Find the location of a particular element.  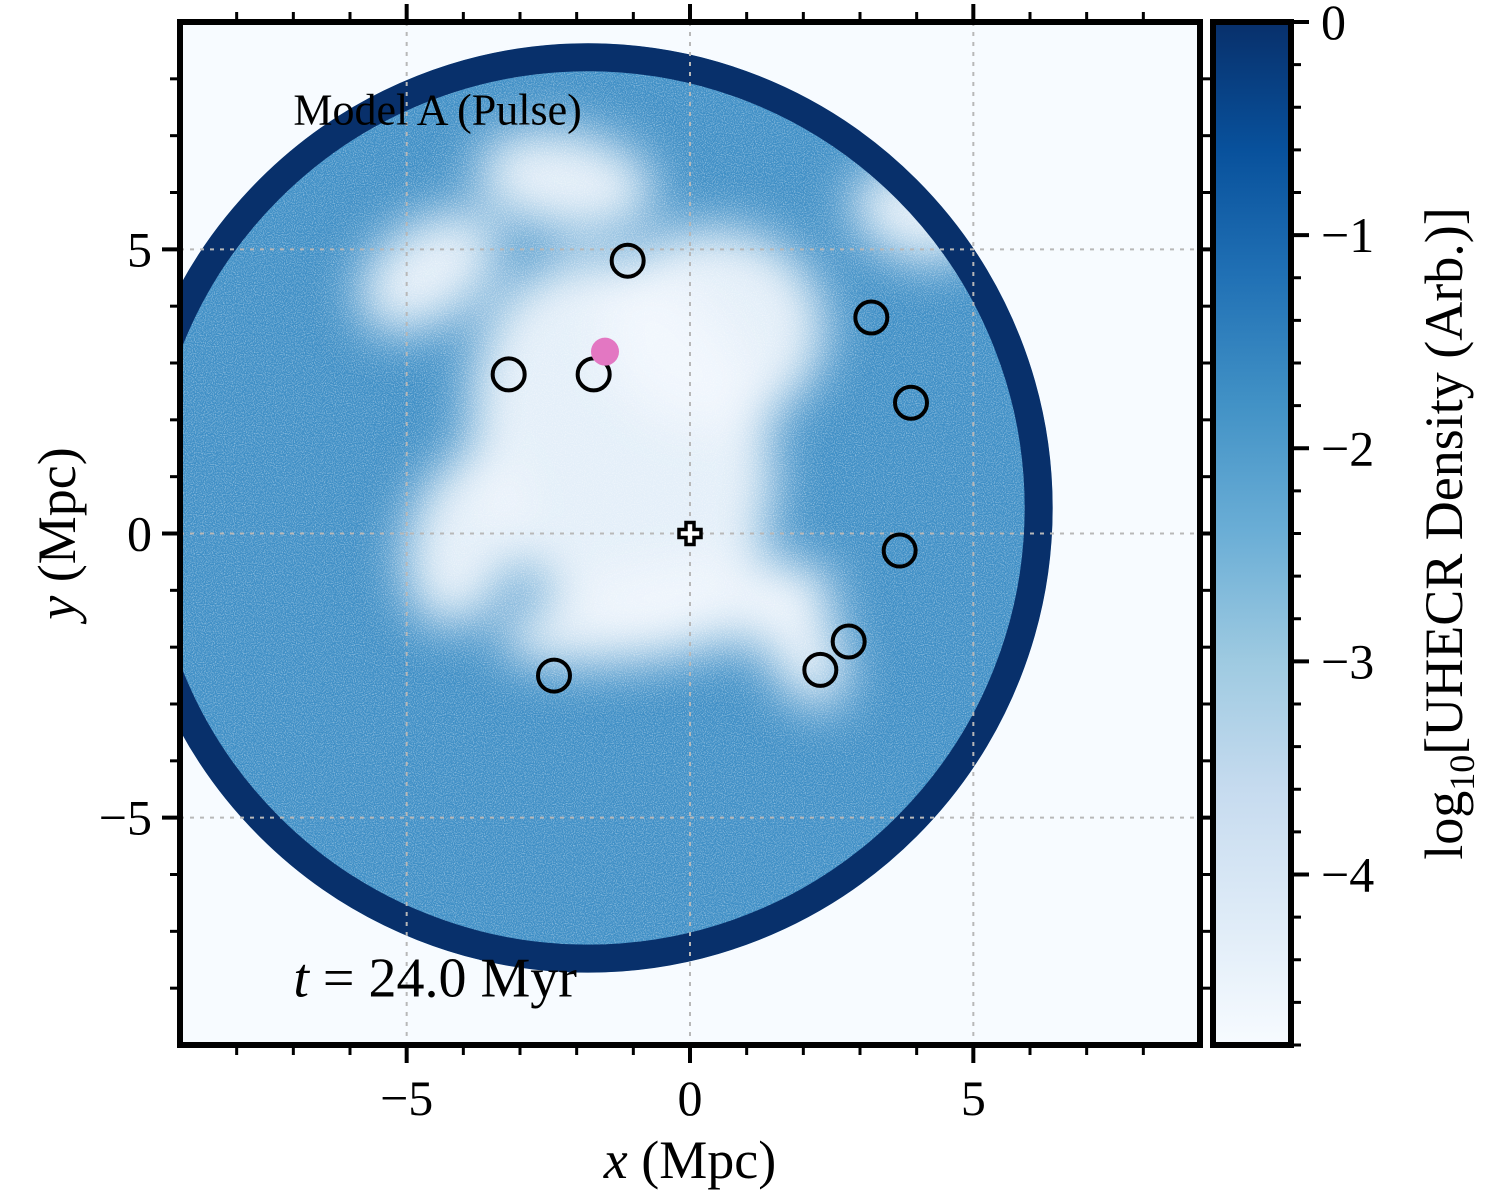

colorbar-label: log10[UHECR Density (Arb.)] is located at coordinates (1448, 533).